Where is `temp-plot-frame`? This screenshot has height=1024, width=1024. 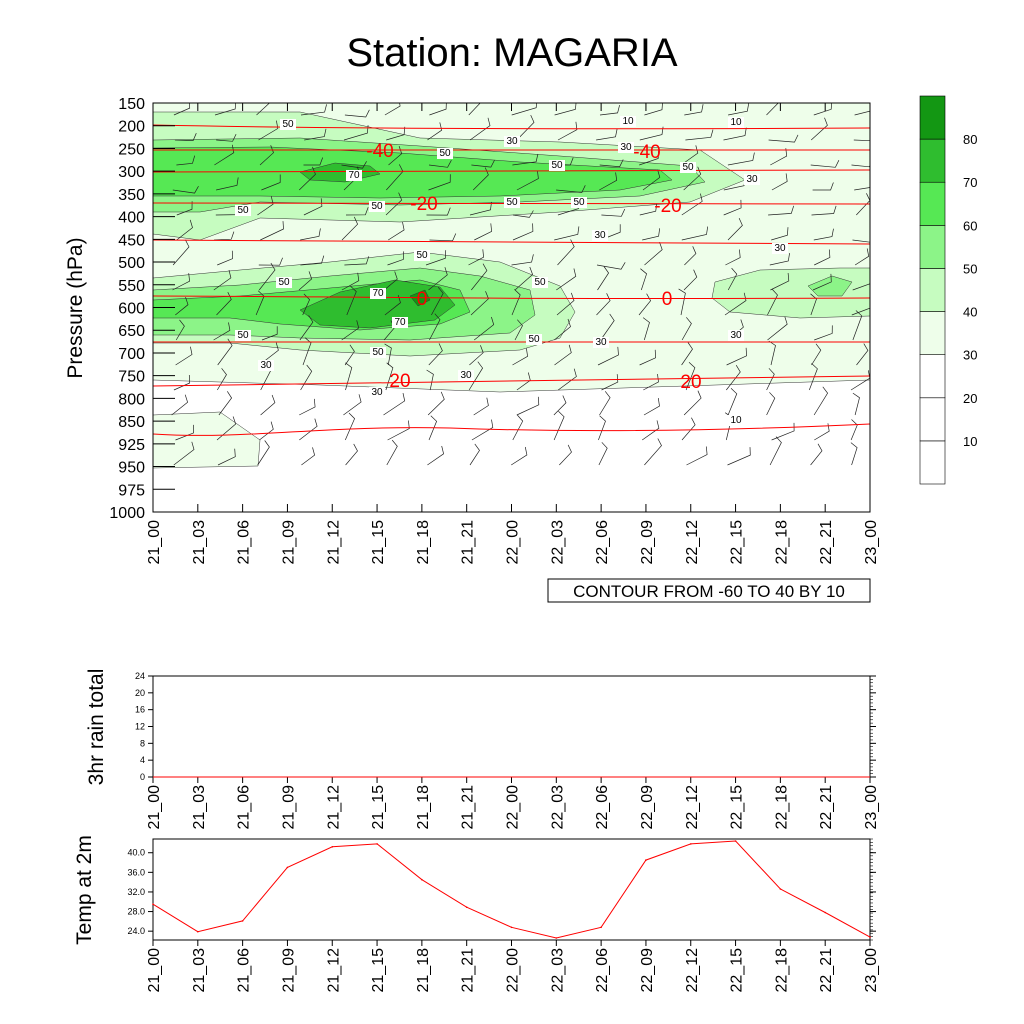
temp-plot-frame is located at coordinates (511, 889).